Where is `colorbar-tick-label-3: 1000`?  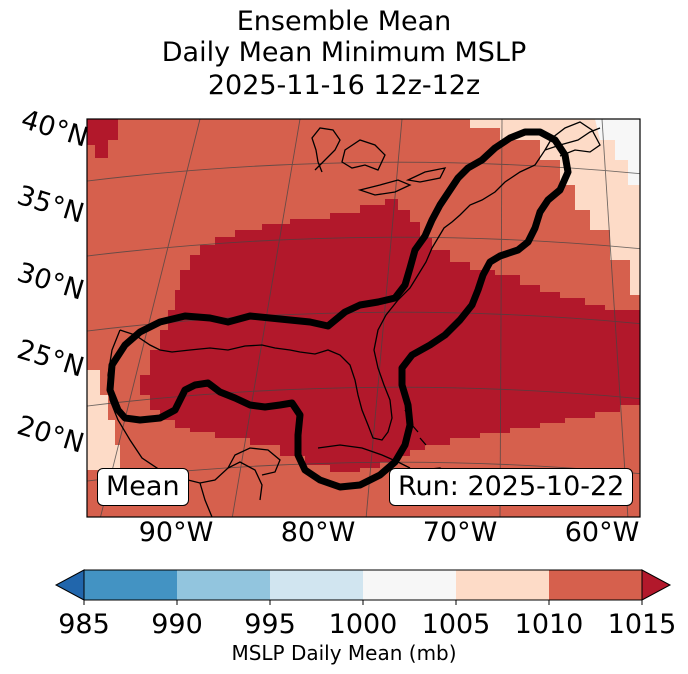 colorbar-tick-label-3: 1000 is located at coordinates (363, 624).